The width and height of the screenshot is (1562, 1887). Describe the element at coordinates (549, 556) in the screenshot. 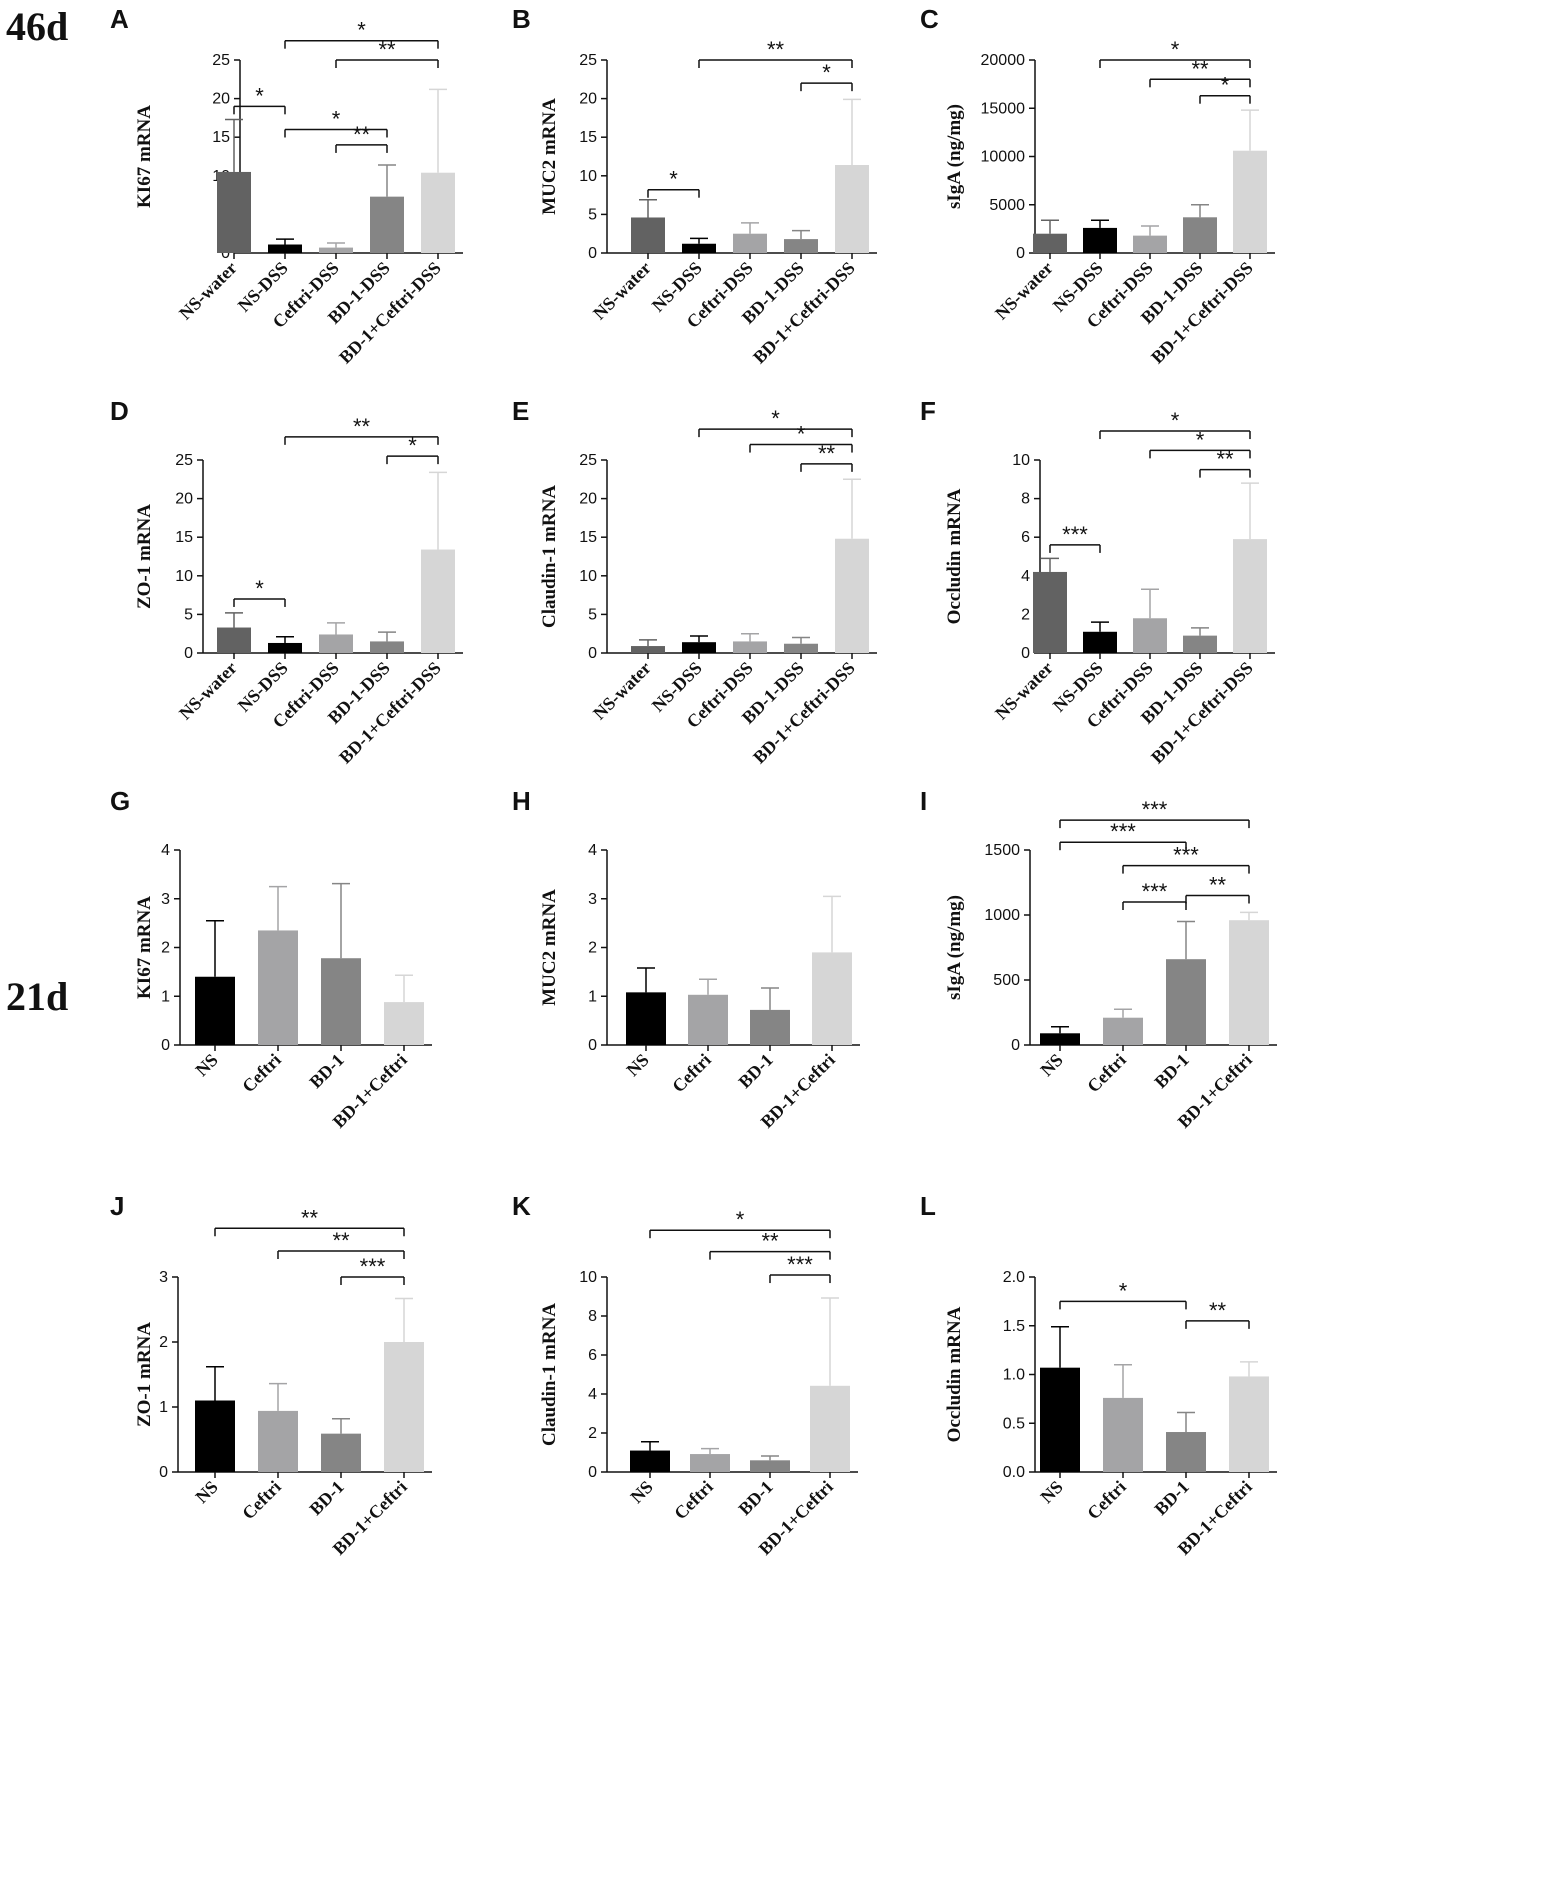

I see `y-axis-label-e: Claudin-1 mRNA` at that location.